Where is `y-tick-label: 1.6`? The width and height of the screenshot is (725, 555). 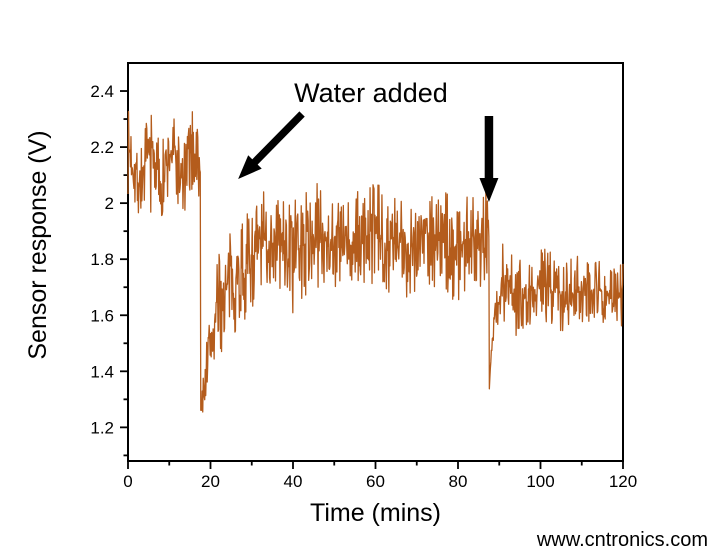 y-tick-label: 1.6 is located at coordinates (102, 315).